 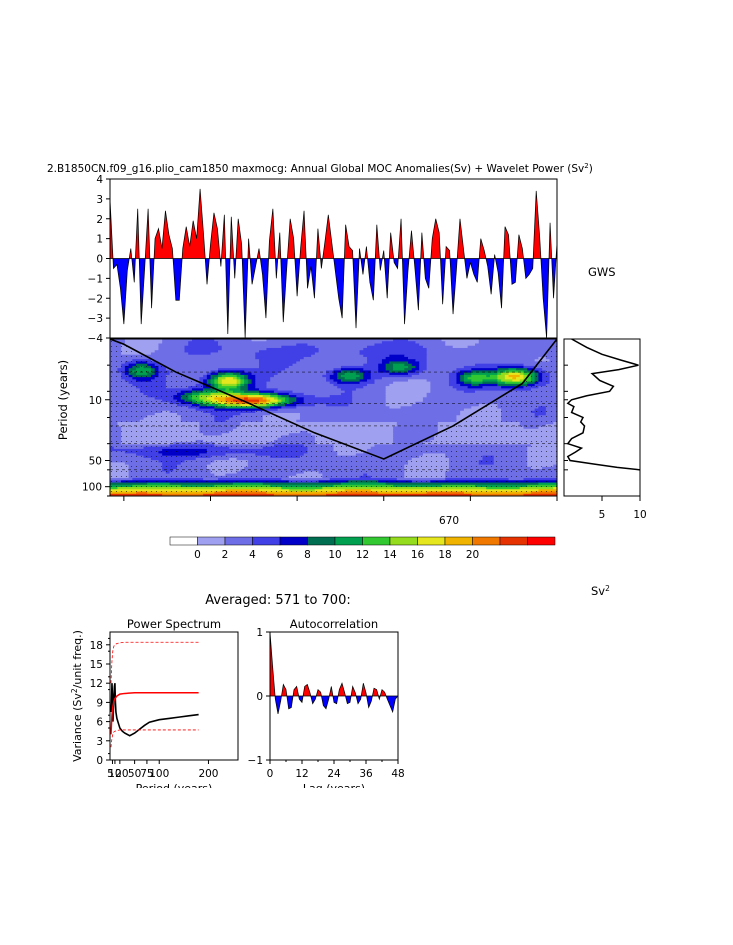 I want to click on colorbar-label: 12, so click(x=362, y=555).